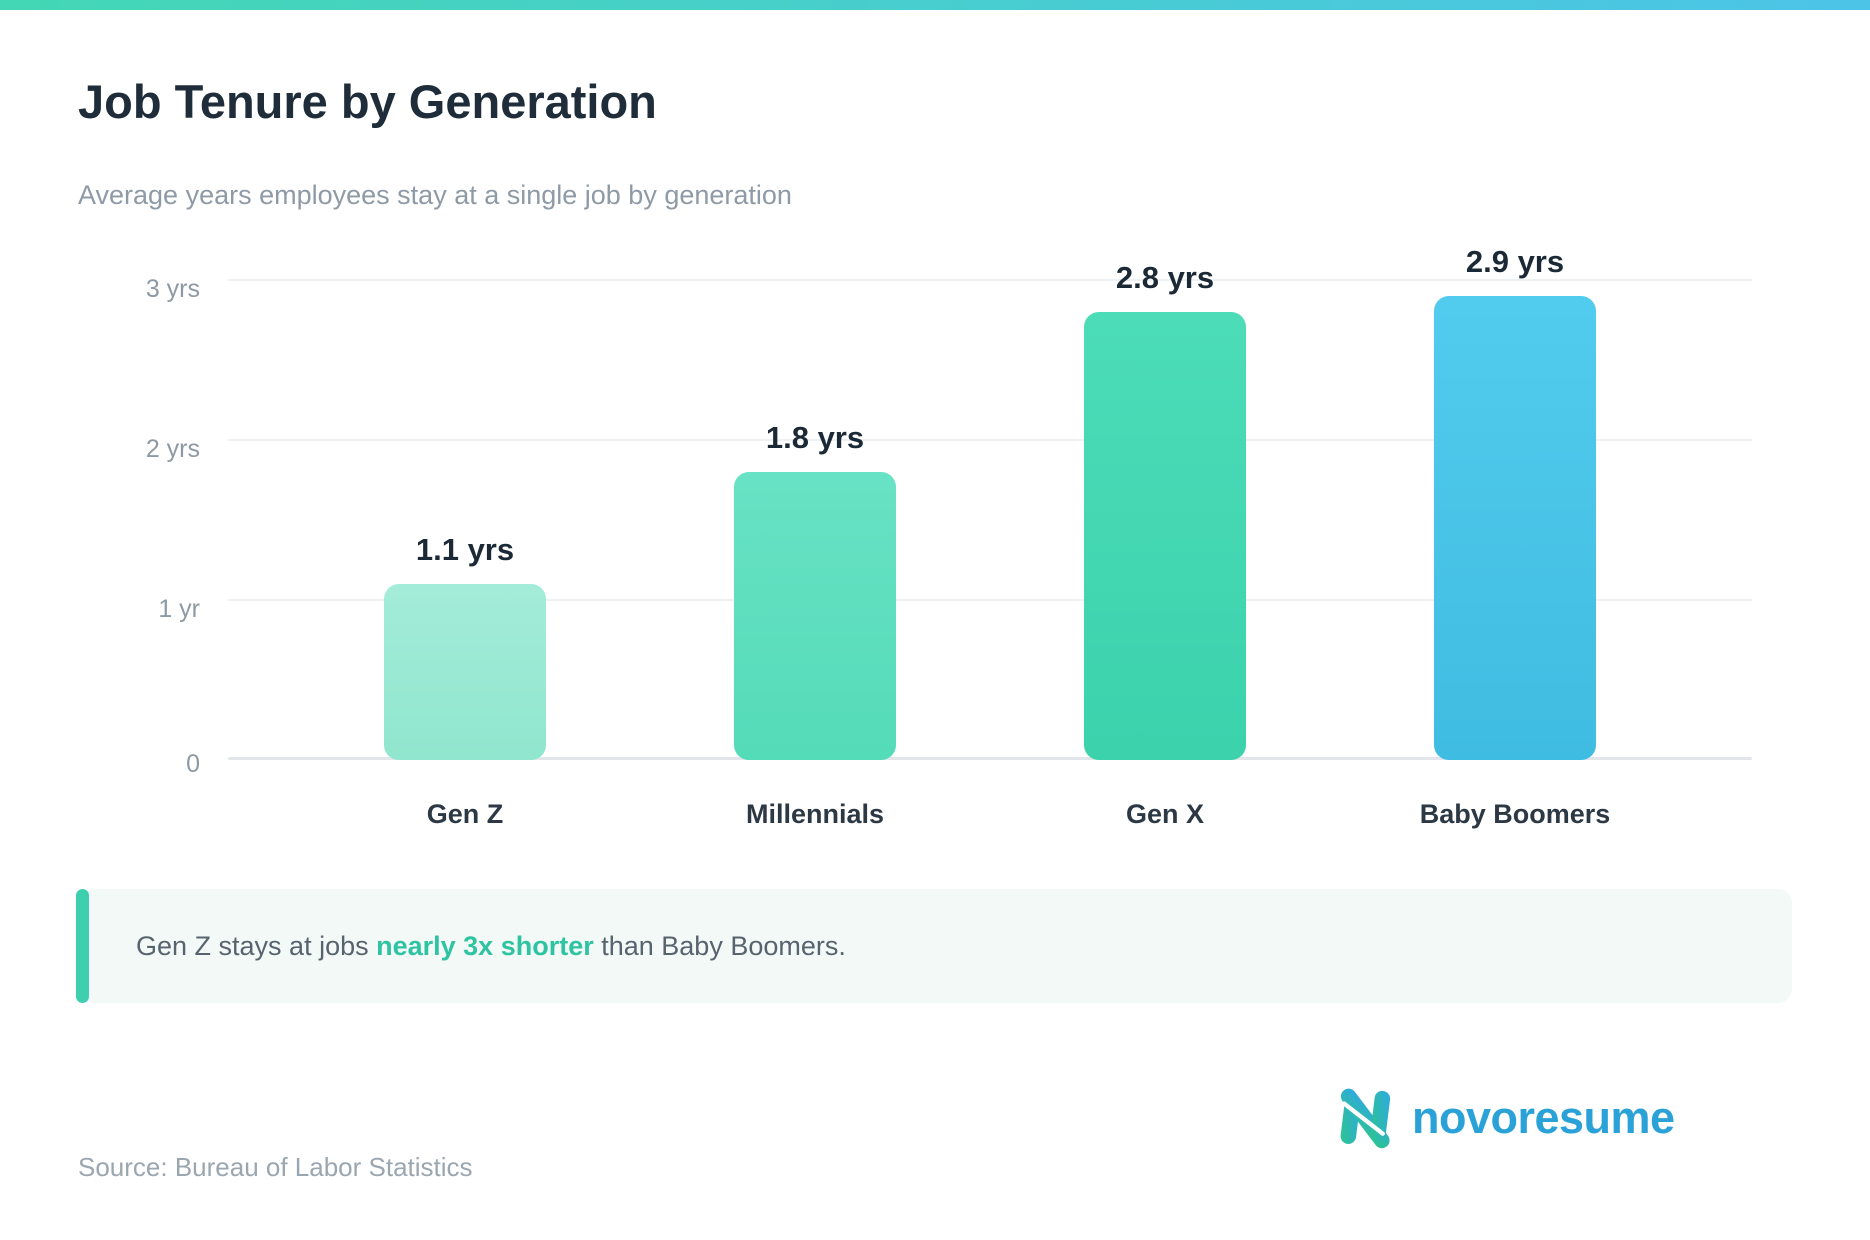 The image size is (1870, 1240). I want to click on callout-prefix: Gen Z stays at jobs, so click(256, 945).